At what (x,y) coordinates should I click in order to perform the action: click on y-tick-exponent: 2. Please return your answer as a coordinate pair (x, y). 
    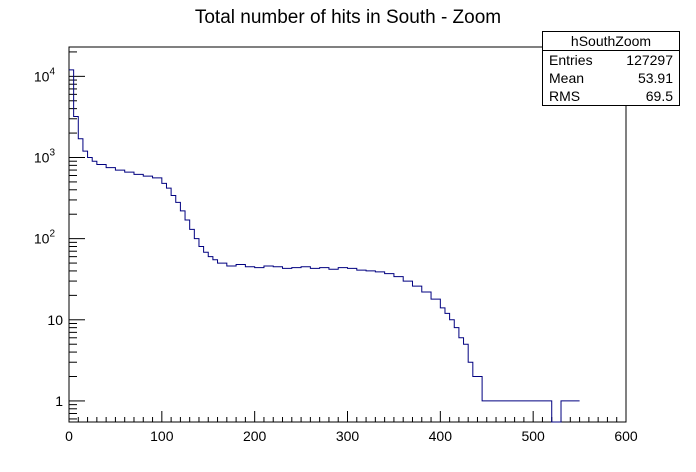
    Looking at the image, I should click on (52, 234).